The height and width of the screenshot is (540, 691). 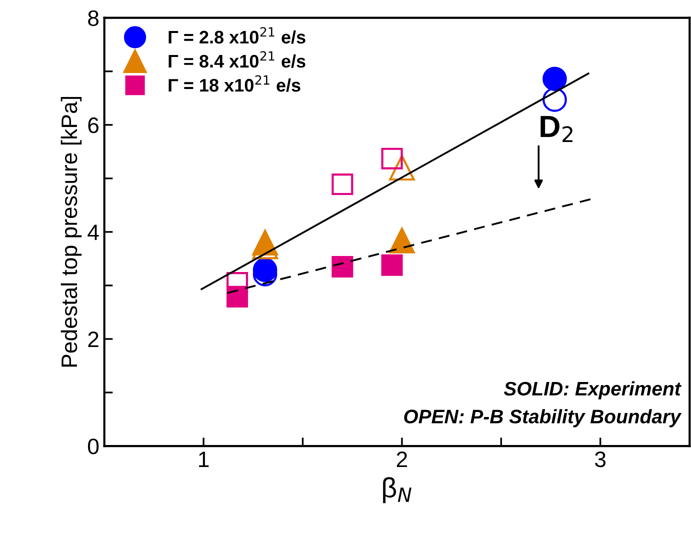 What do you see at coordinates (93, 446) in the screenshot?
I see `y-tick-label: 0` at bounding box center [93, 446].